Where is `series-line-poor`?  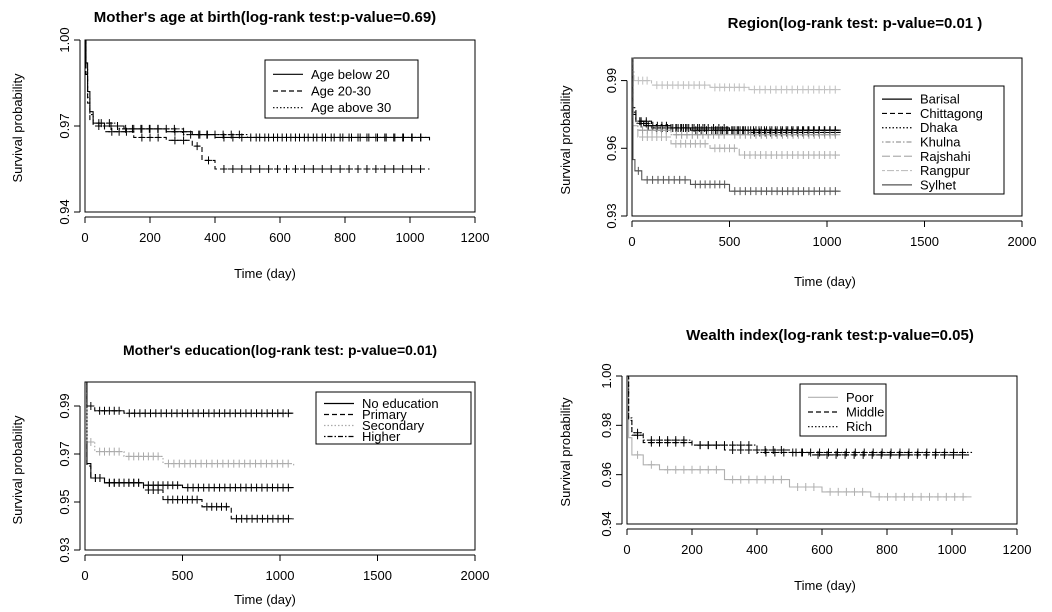
series-line-poor is located at coordinates (799, 436).